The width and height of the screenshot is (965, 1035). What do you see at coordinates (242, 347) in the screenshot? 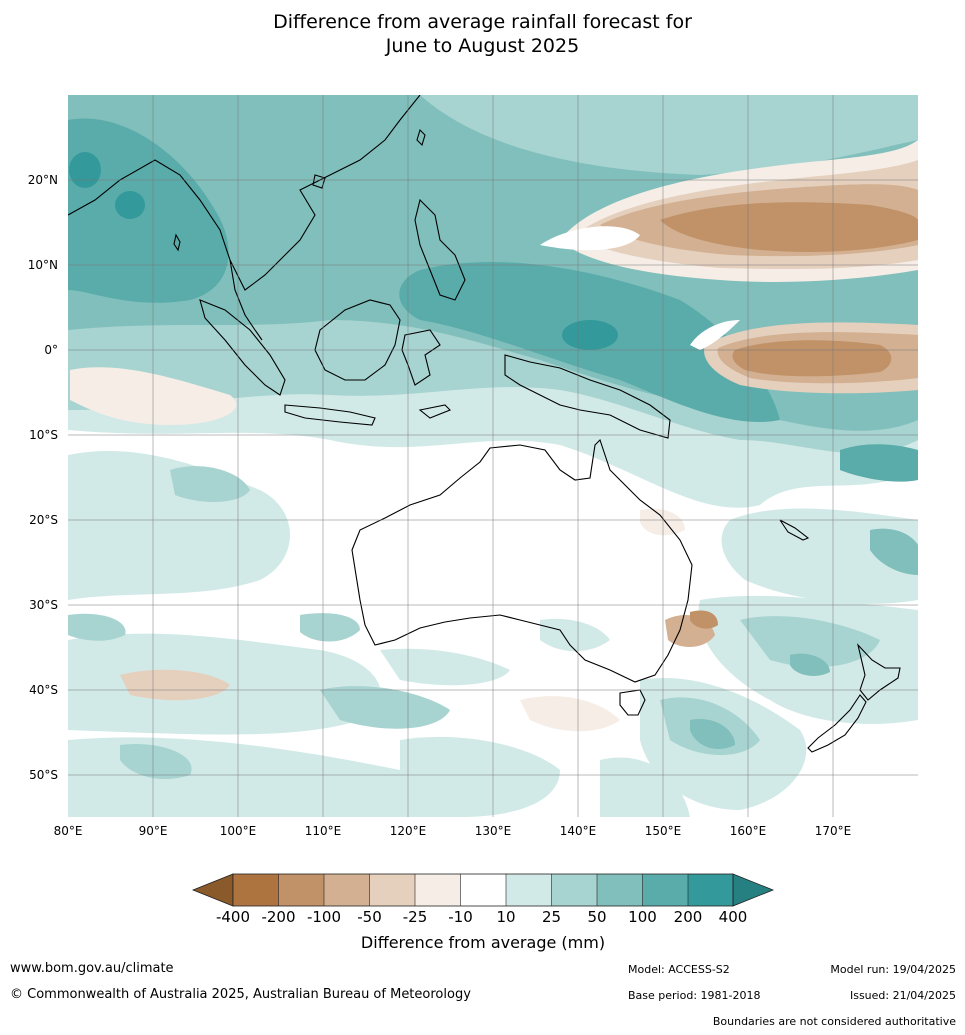
I see `sumatra-outline` at bounding box center [242, 347].